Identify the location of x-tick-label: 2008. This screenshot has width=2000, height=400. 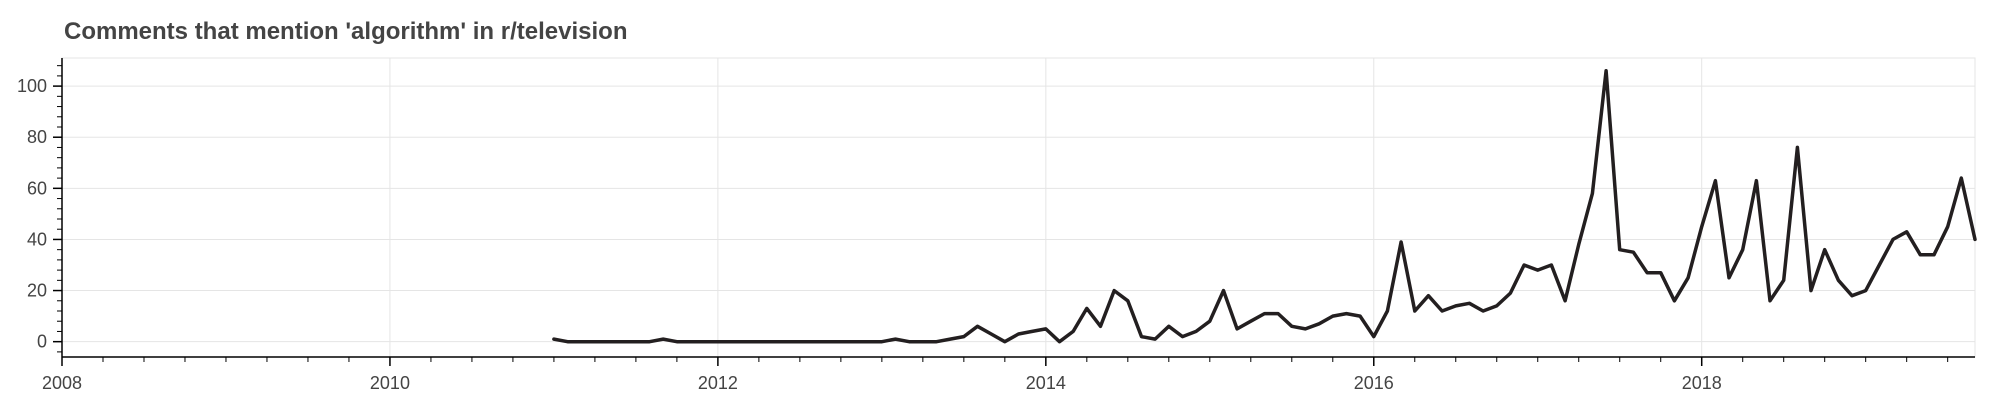
(62, 383).